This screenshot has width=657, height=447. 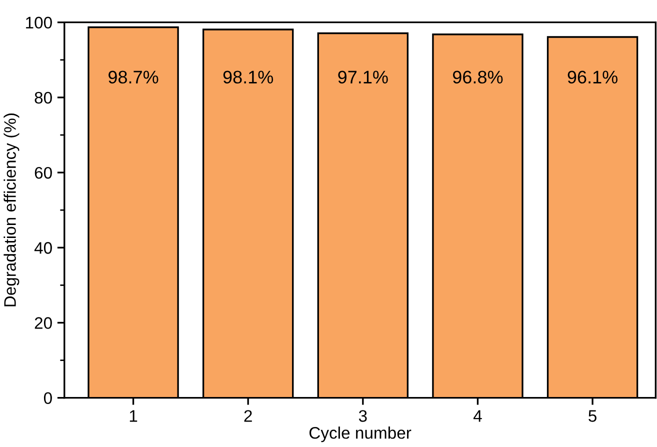 I want to click on y-axis-title: Degradation efficiency (%), so click(x=12, y=210).